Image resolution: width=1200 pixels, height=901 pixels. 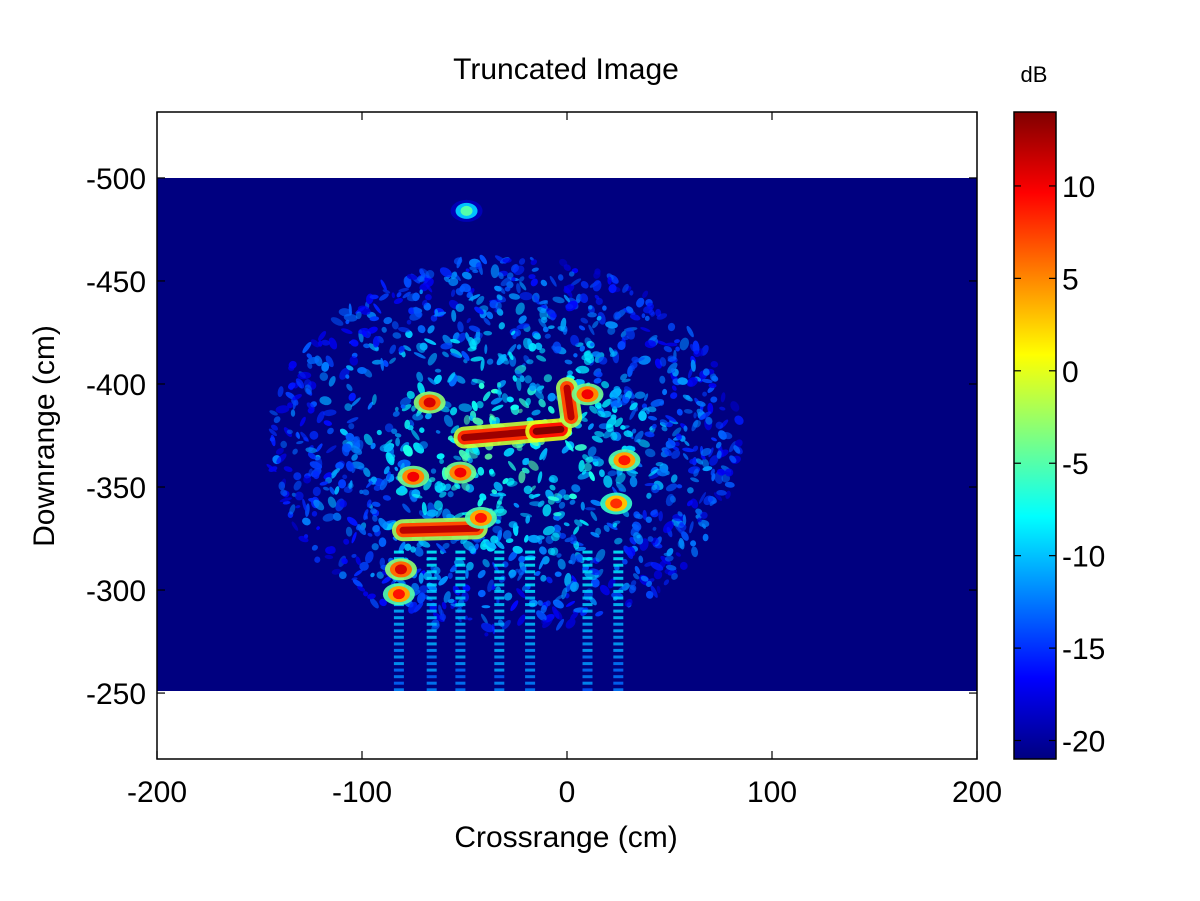 I want to click on x-tick-label: 100, so click(x=772, y=792).